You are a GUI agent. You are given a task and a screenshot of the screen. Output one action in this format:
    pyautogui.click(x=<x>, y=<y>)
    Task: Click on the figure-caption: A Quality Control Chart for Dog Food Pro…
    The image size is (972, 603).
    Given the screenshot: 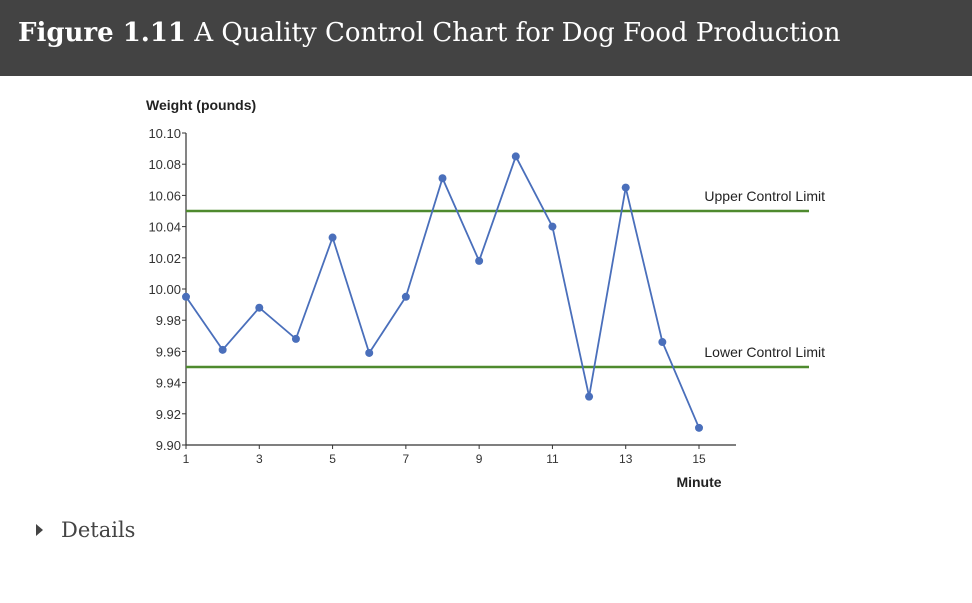 What is the action you would take?
    pyautogui.click(x=517, y=33)
    